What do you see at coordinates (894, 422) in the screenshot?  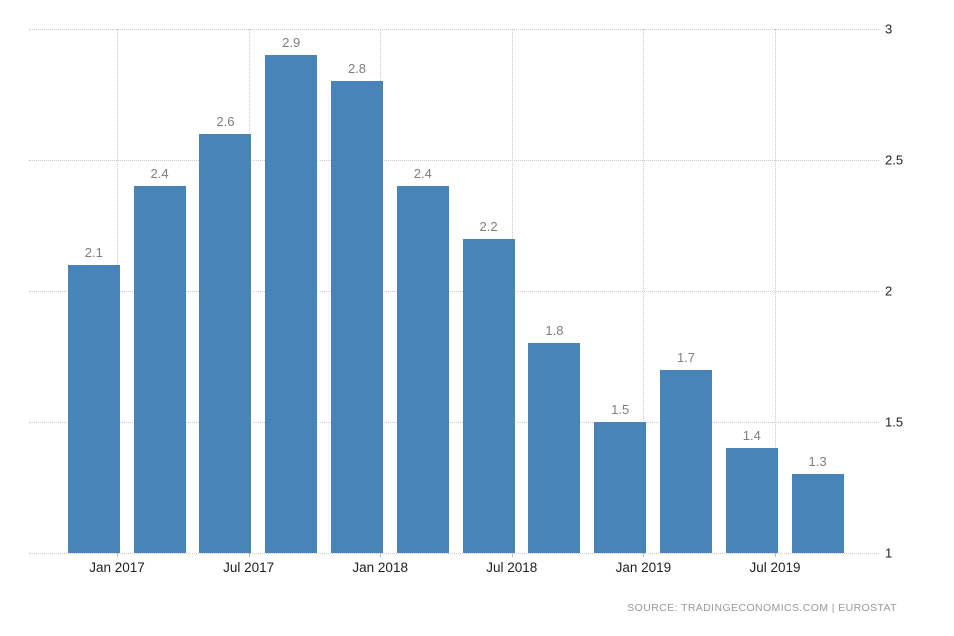 I see `y-axis-label: 1.5` at bounding box center [894, 422].